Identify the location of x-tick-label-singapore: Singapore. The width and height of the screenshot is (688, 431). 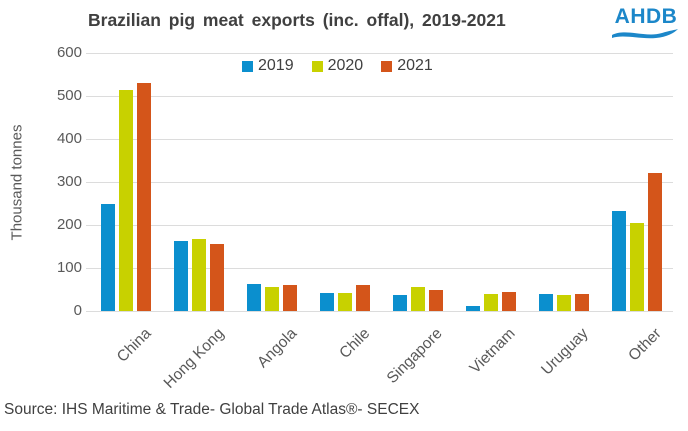
(414, 356).